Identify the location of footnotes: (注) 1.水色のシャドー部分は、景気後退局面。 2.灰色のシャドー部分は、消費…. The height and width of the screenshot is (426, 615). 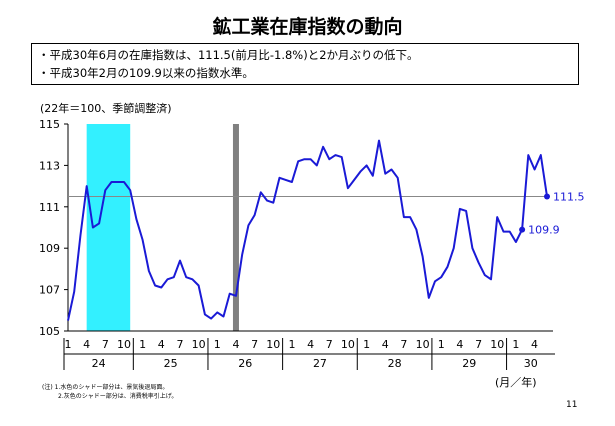
(109, 392).